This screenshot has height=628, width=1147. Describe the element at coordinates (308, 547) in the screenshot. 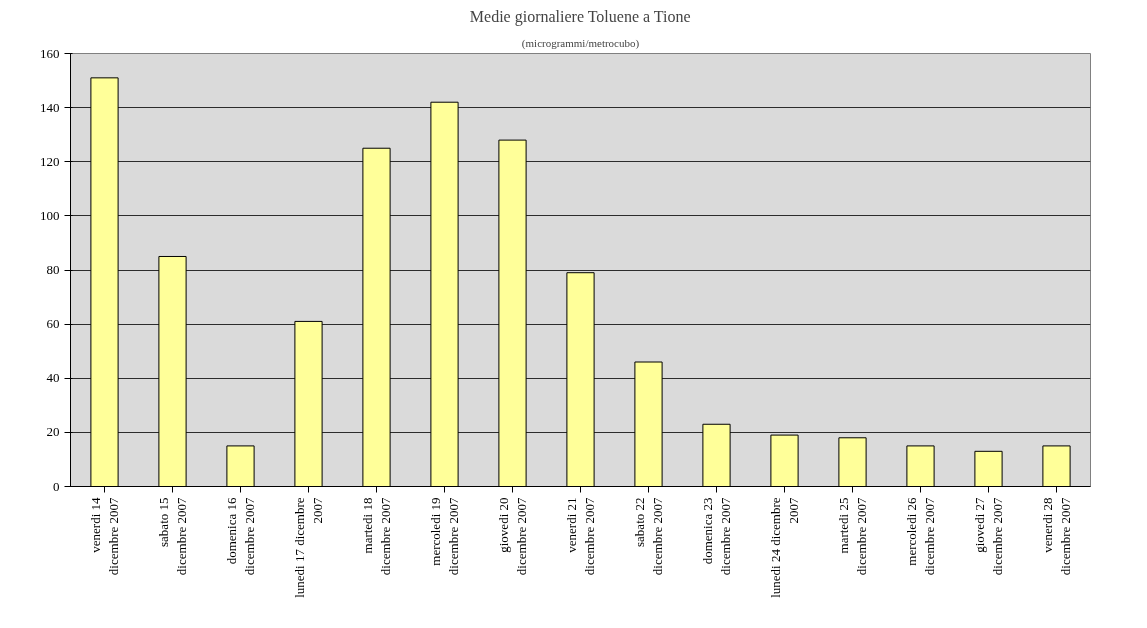

I see `x-tick-label: lunedi 17 dicembre 2007` at that location.